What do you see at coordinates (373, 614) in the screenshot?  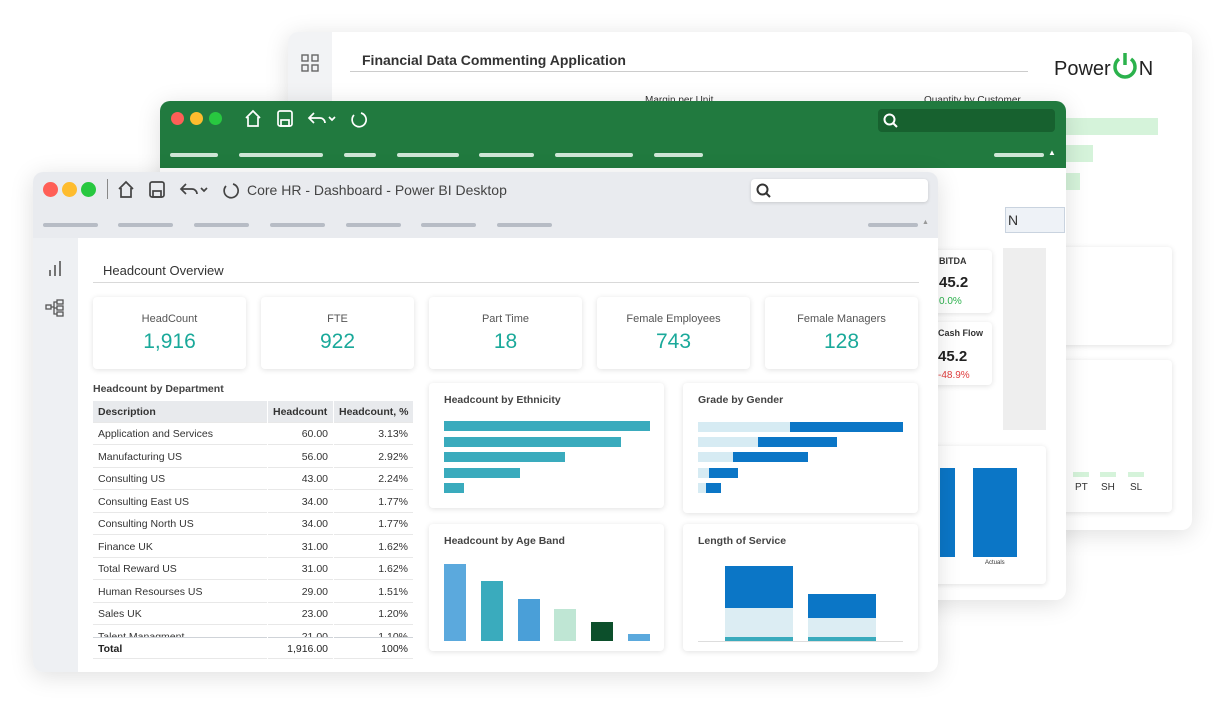 I see `table-cell: 1.20%` at bounding box center [373, 614].